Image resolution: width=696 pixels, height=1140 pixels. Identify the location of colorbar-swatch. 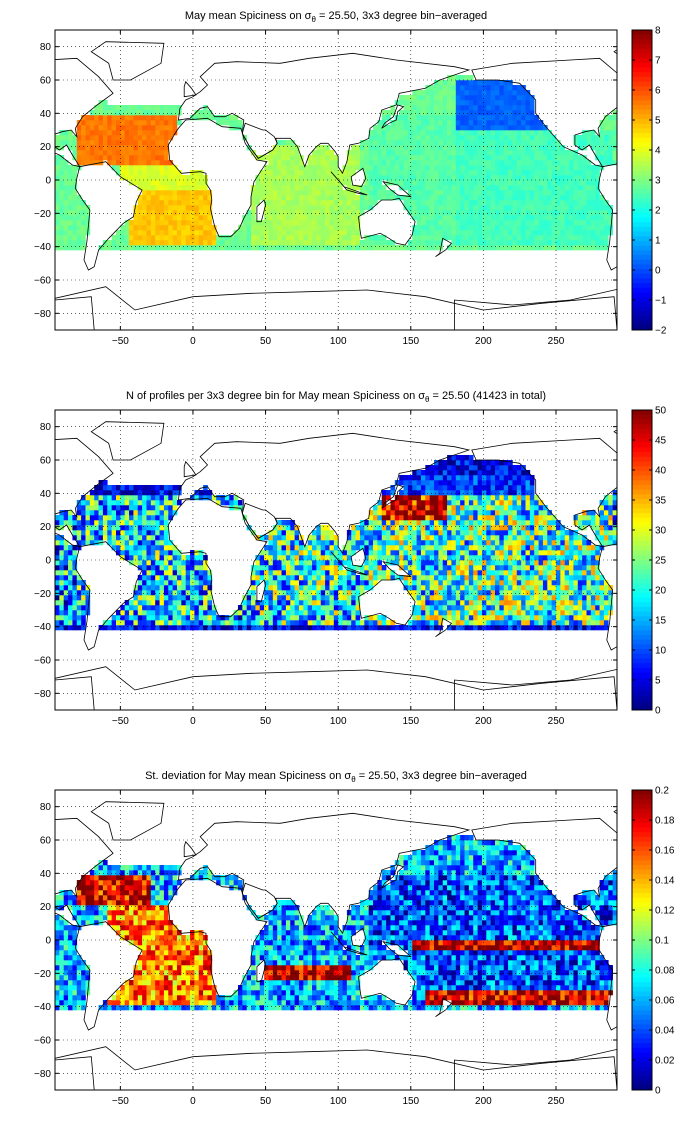
(642, 108).